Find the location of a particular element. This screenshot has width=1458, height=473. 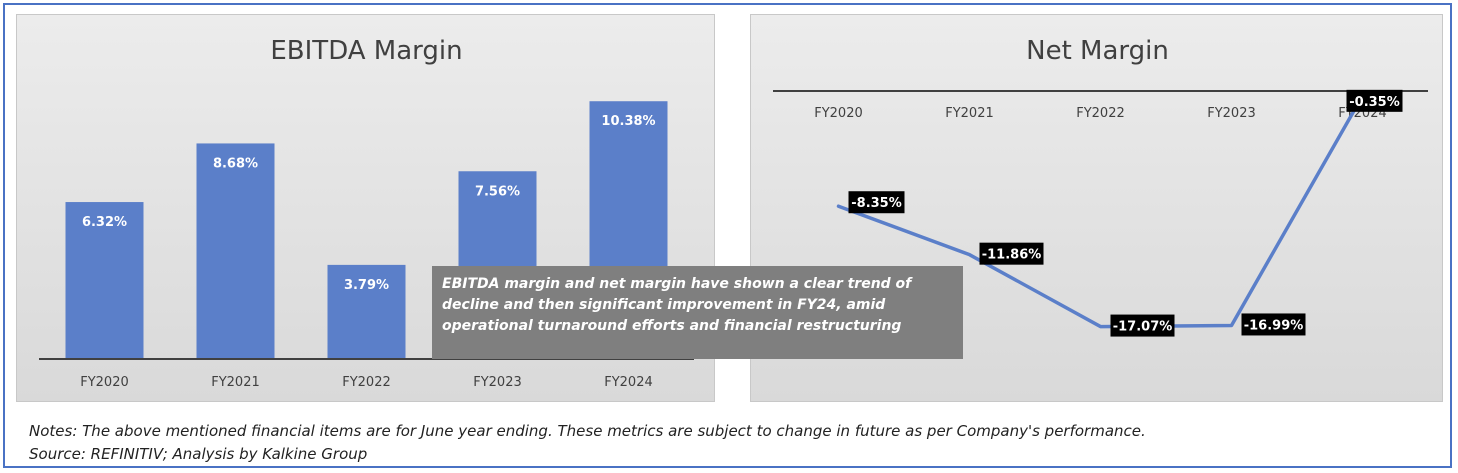

chart-title: Net Margin is located at coordinates (1097, 51).